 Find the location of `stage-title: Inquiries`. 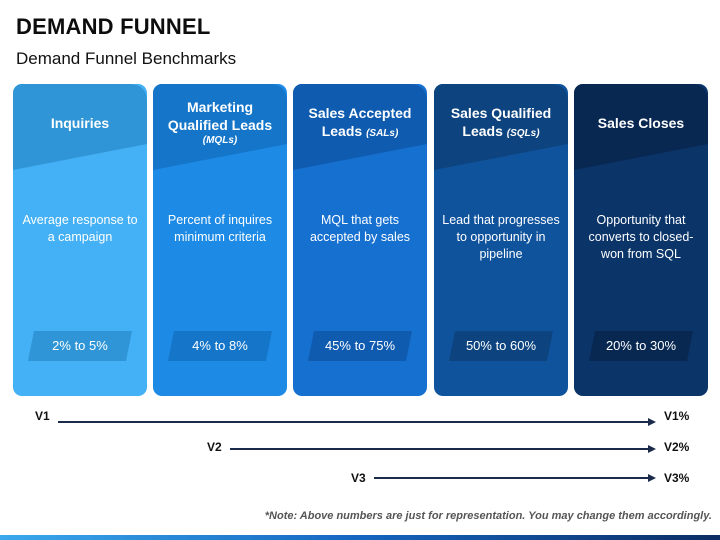

stage-title: Inquiries is located at coordinates (80, 123).